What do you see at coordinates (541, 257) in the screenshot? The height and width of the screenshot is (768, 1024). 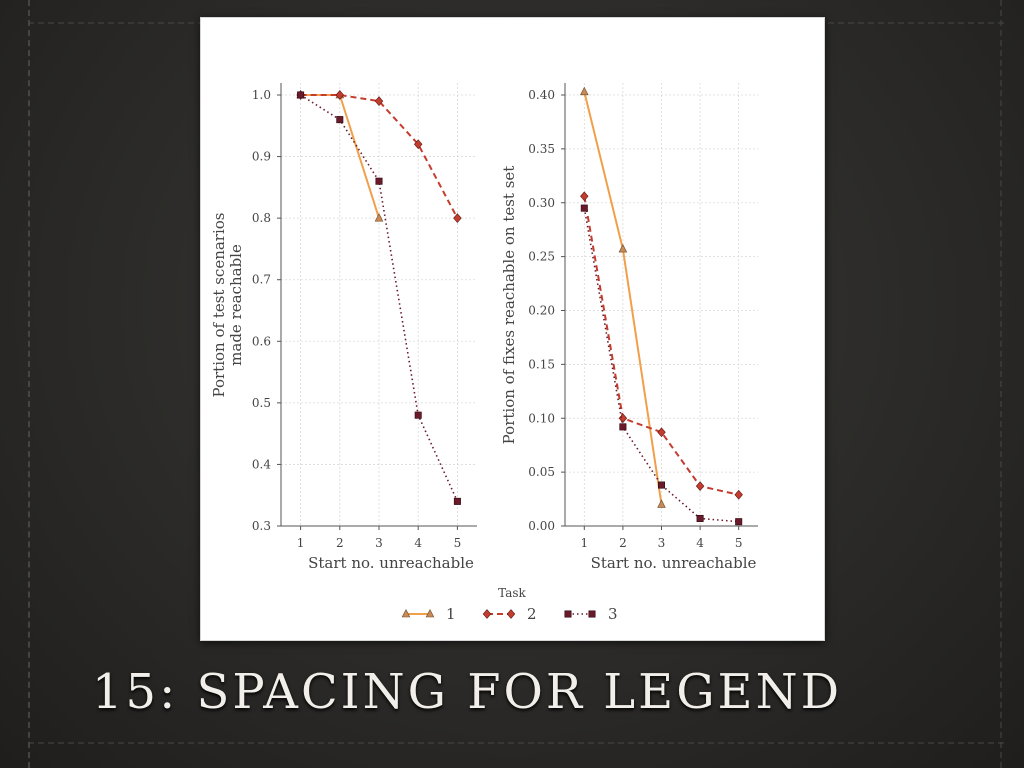 I see `y-tick-label: 0.25` at bounding box center [541, 257].